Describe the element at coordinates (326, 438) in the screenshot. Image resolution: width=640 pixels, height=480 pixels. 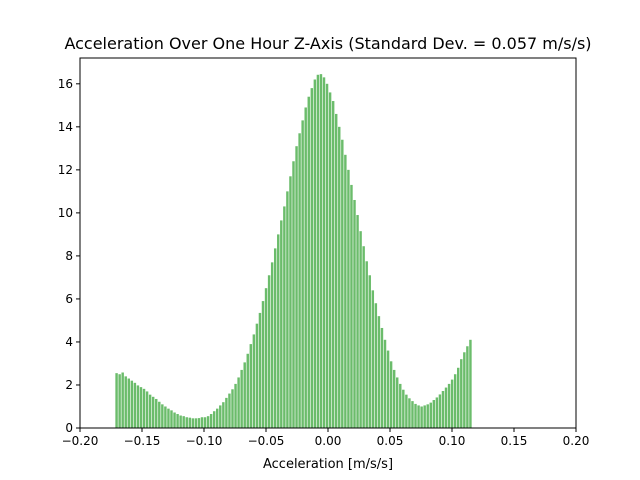
I see `x-axis-ticks: −0.20 −0.15 −0.10 −0.05 0.00 0.05 0.10 0.15 0.20` at that location.